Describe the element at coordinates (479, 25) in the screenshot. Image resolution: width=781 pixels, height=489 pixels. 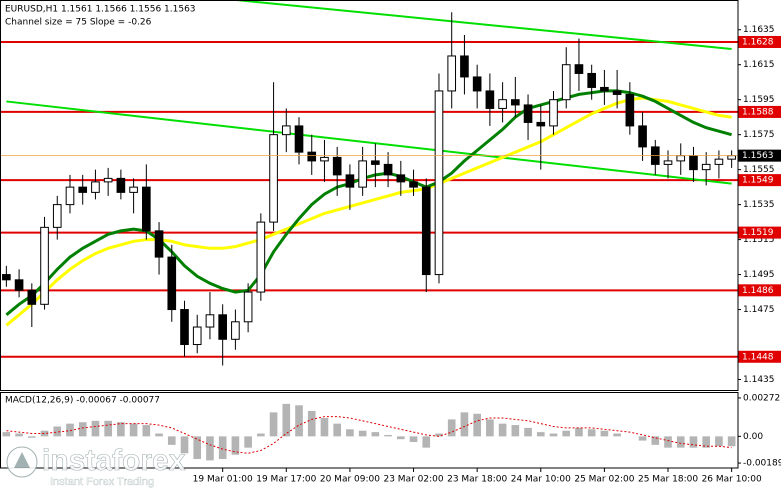
I see `channel-line` at that location.